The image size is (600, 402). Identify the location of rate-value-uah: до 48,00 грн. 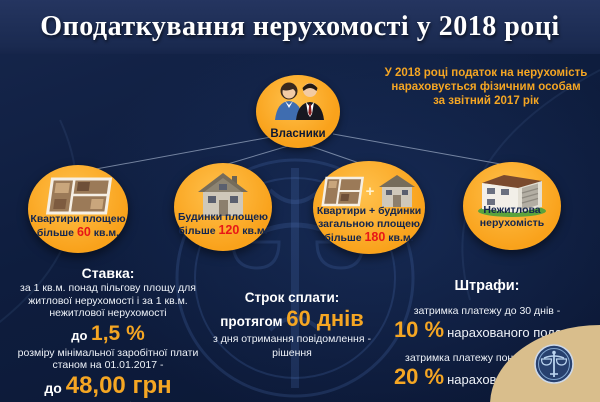
(108, 385).